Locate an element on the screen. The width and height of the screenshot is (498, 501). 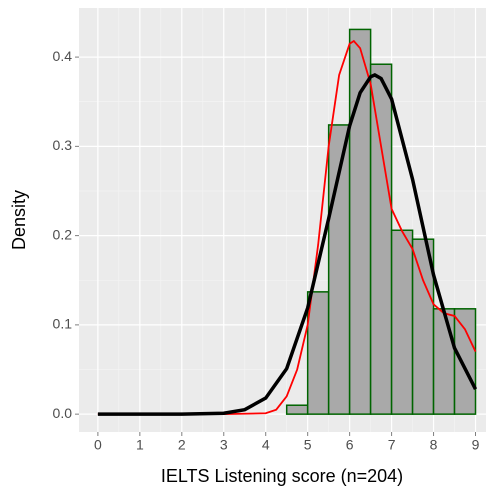
y-tick-label: 0.1 is located at coordinates (63, 324).